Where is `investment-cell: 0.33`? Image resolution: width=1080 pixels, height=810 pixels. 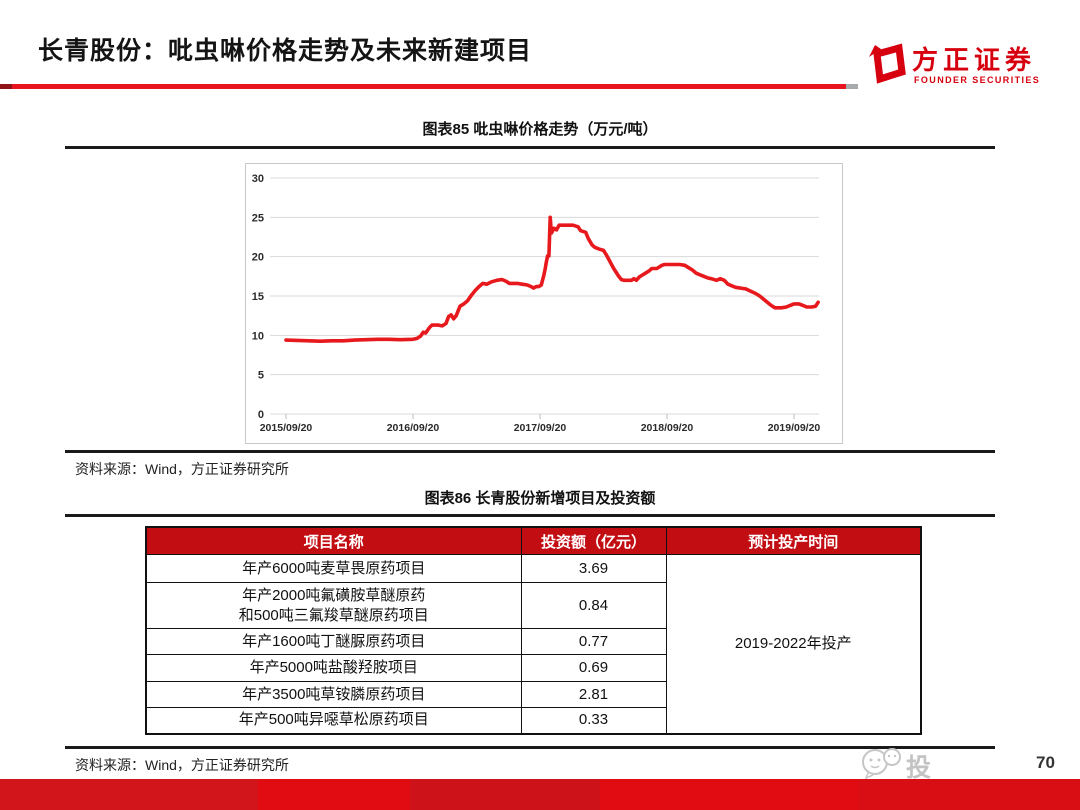
investment-cell: 0.33 is located at coordinates (593, 720).